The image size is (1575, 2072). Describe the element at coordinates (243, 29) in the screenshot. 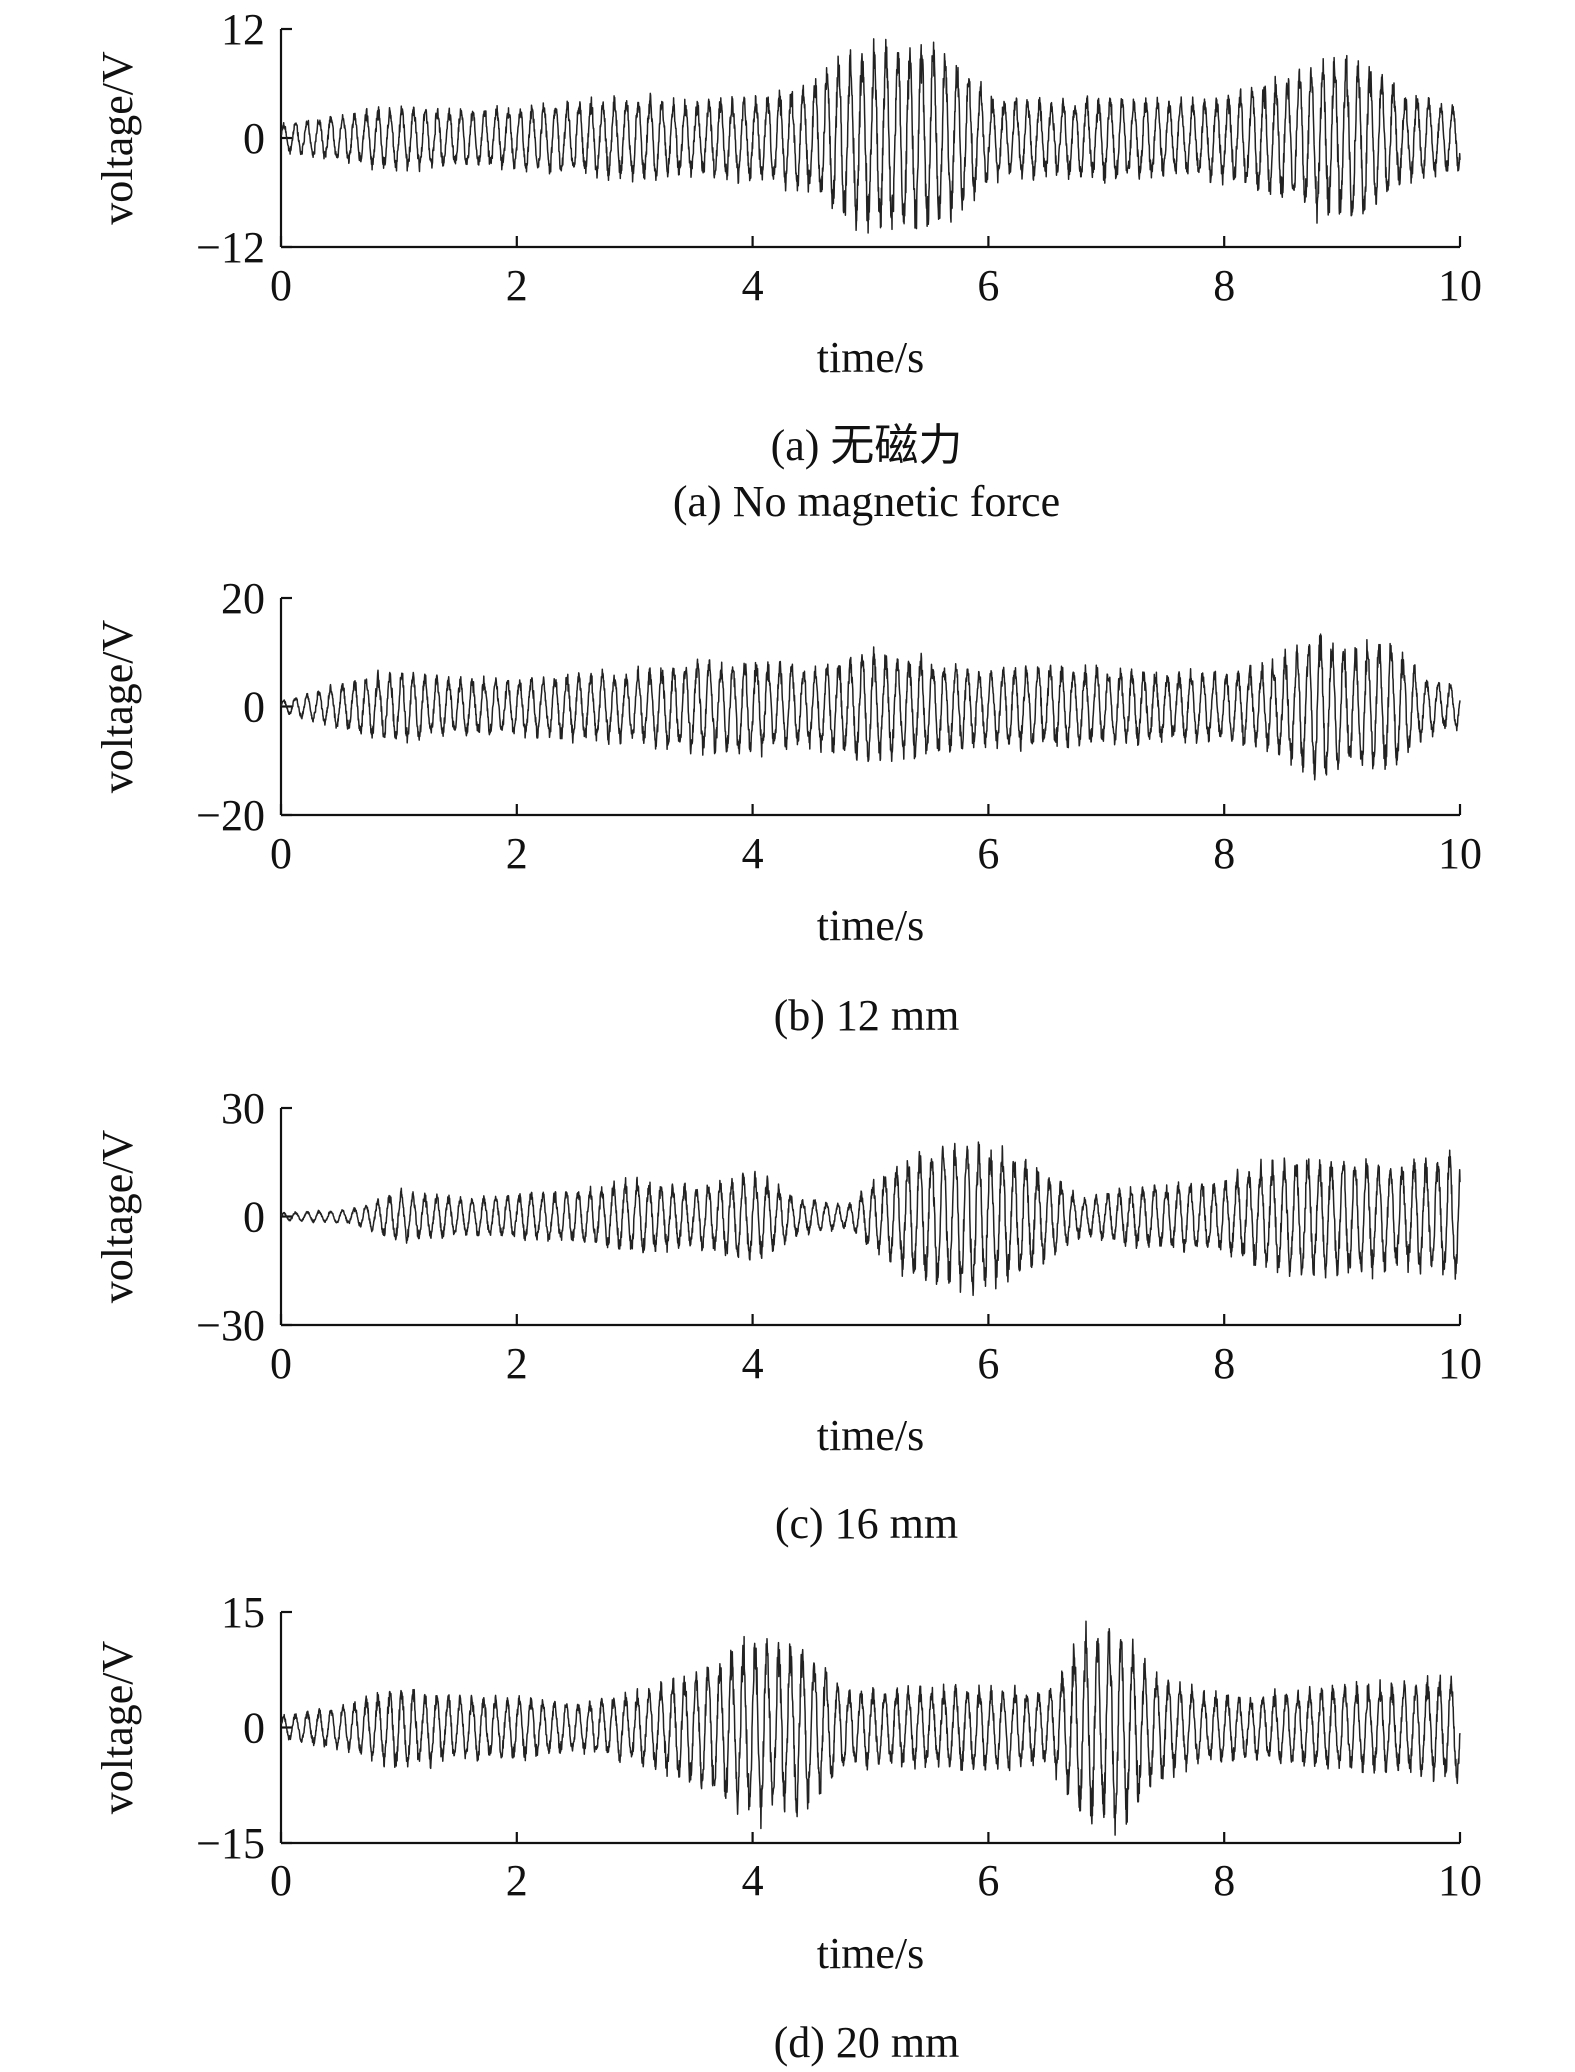

I see `y-tick-label: 12` at that location.